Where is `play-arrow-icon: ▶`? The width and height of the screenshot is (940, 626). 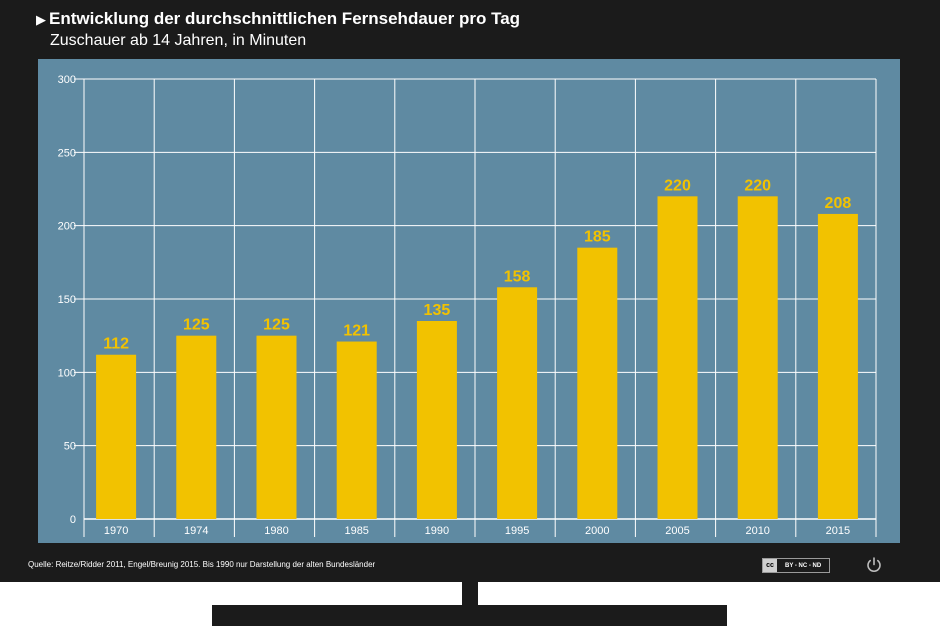 play-arrow-icon: ▶ is located at coordinates (41, 19).